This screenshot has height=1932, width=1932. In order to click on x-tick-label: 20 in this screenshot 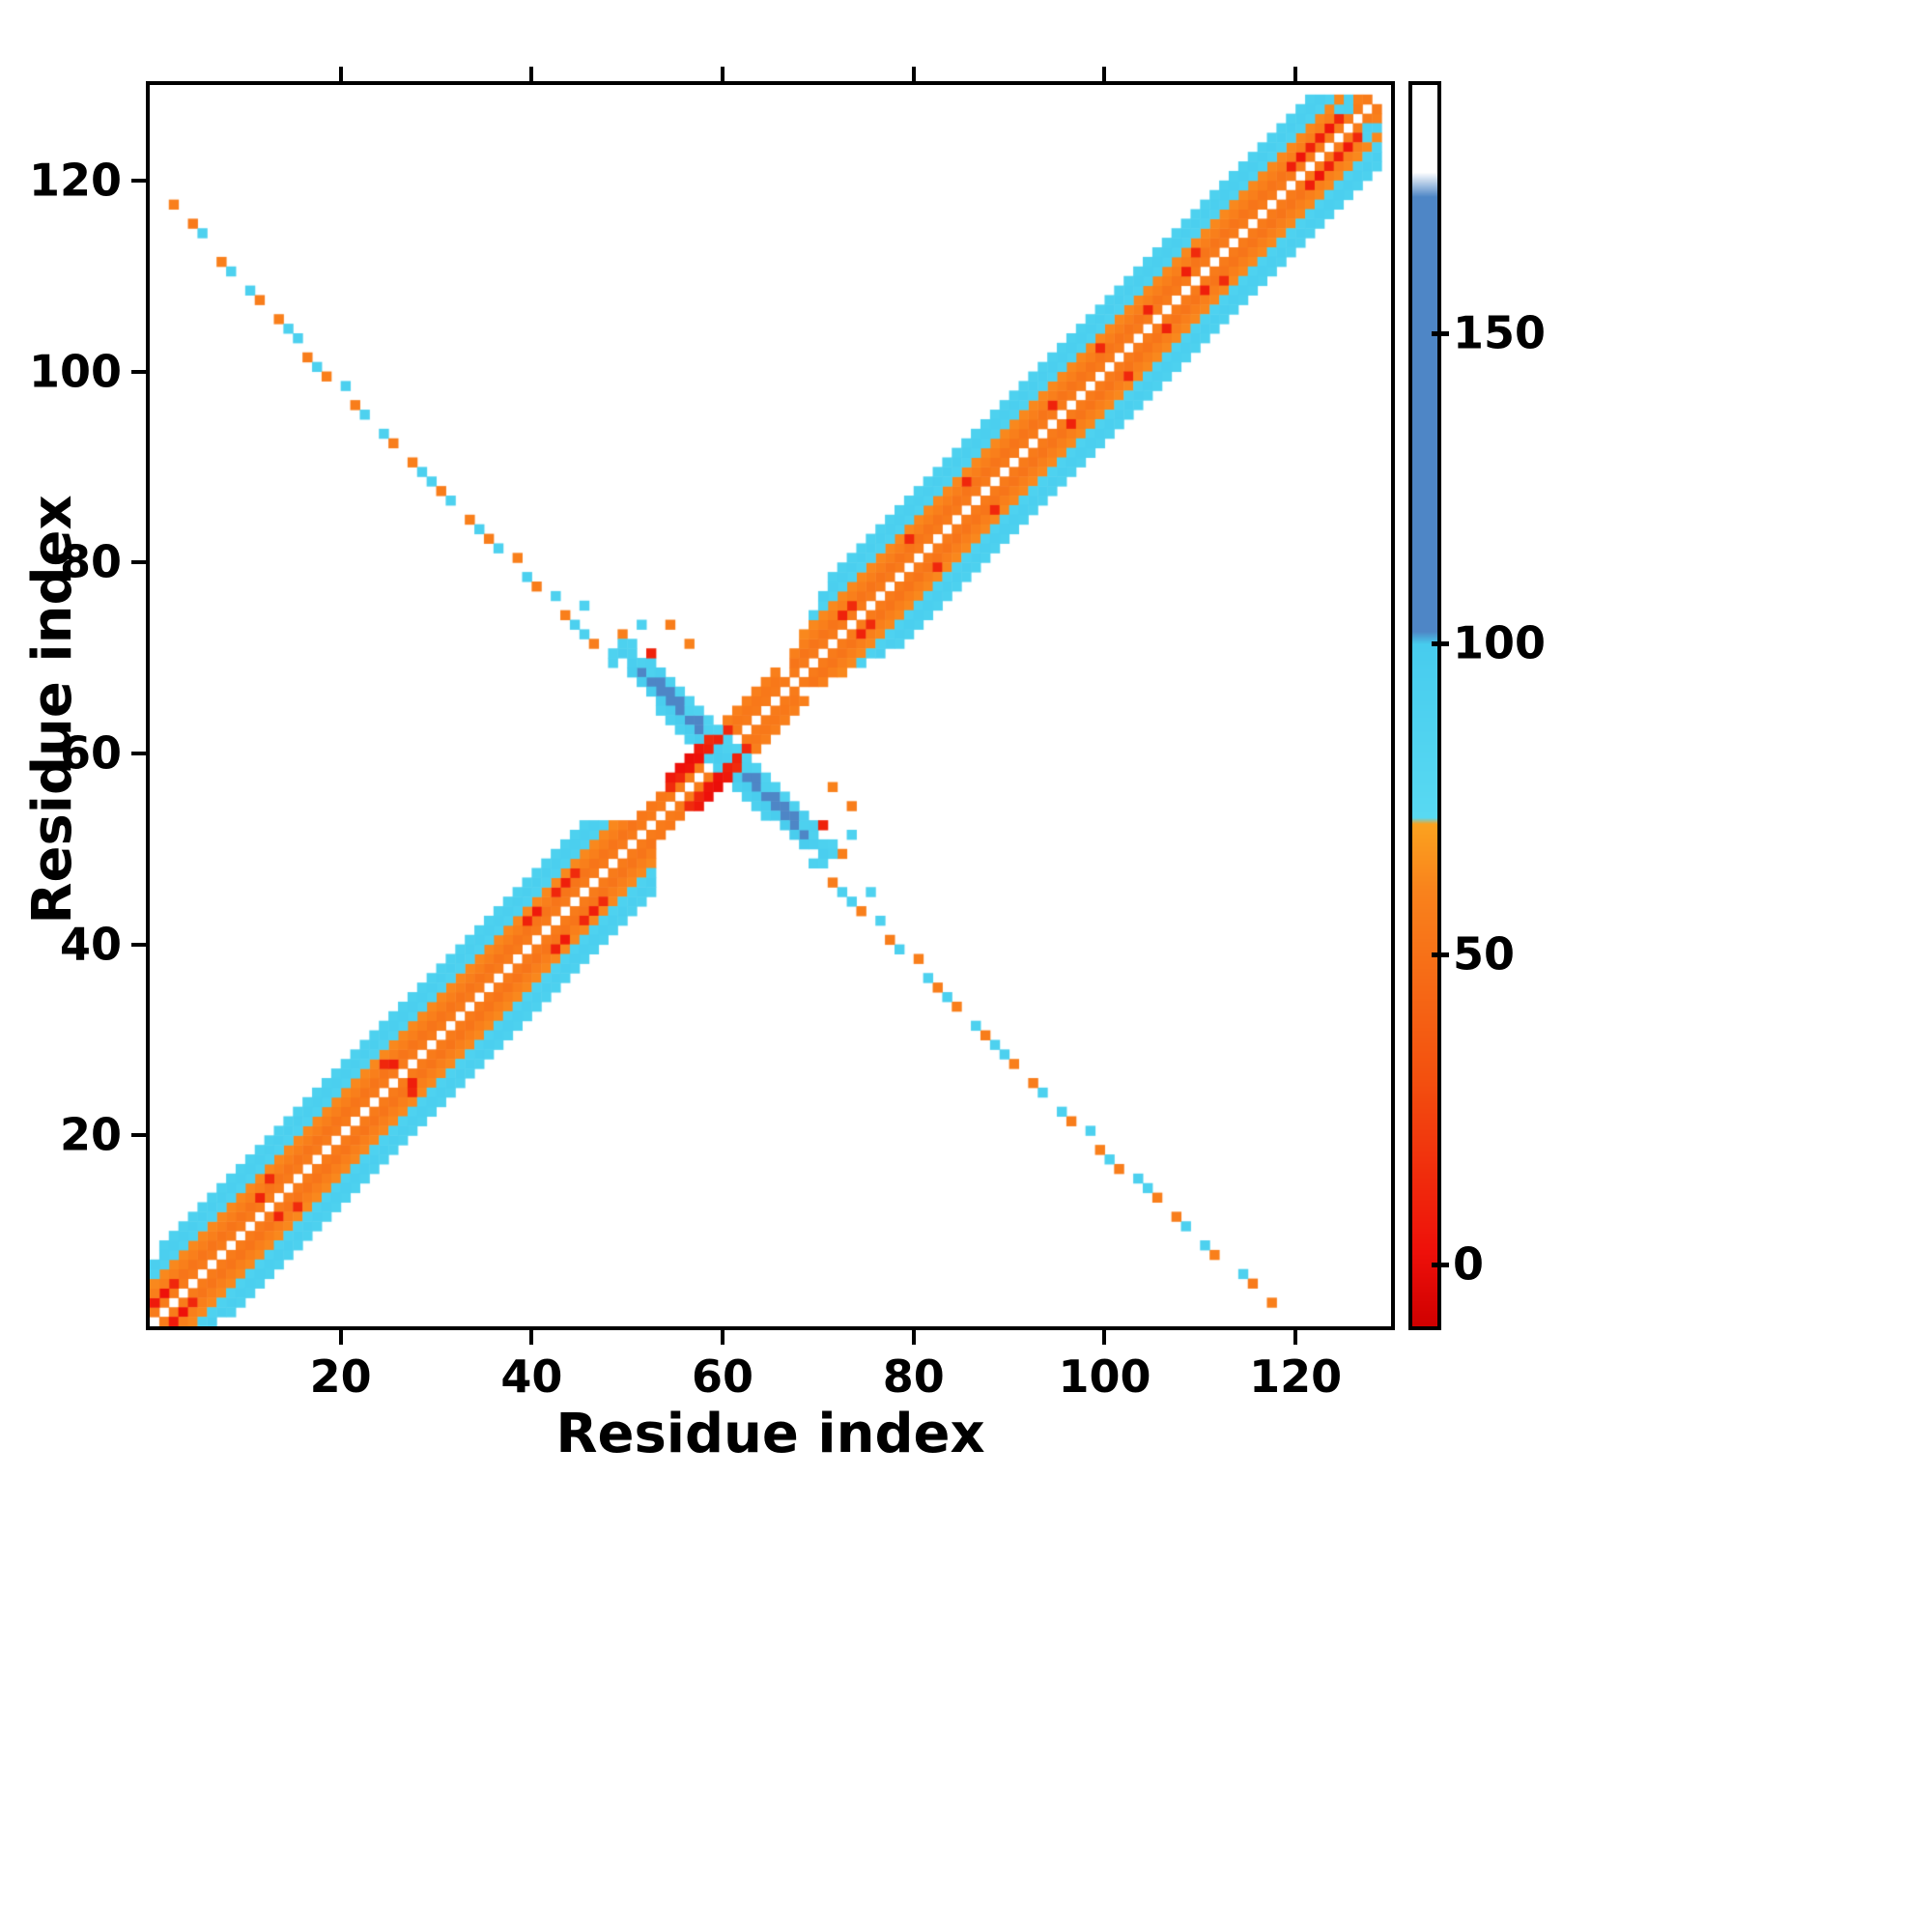, I will do `click(340, 1376)`.